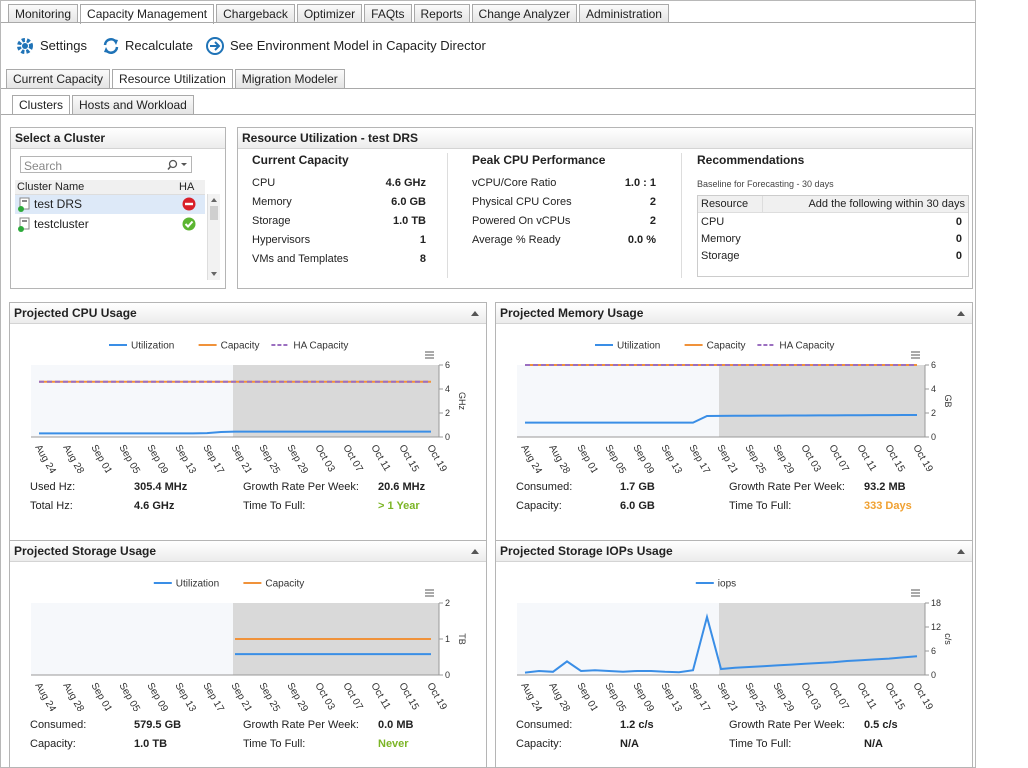  Describe the element at coordinates (289, 78) in the screenshot. I see `tab: Migration Modeler` at that location.